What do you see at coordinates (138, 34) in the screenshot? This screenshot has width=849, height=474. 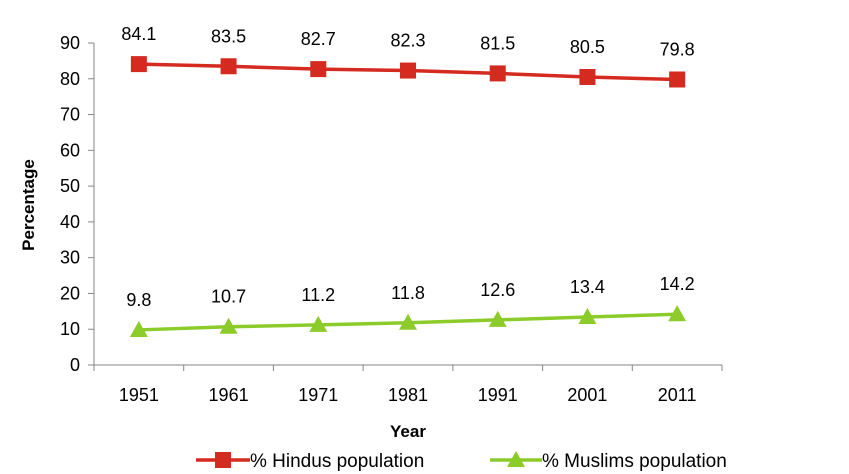 I see `series-0-data-label: 84.1` at bounding box center [138, 34].